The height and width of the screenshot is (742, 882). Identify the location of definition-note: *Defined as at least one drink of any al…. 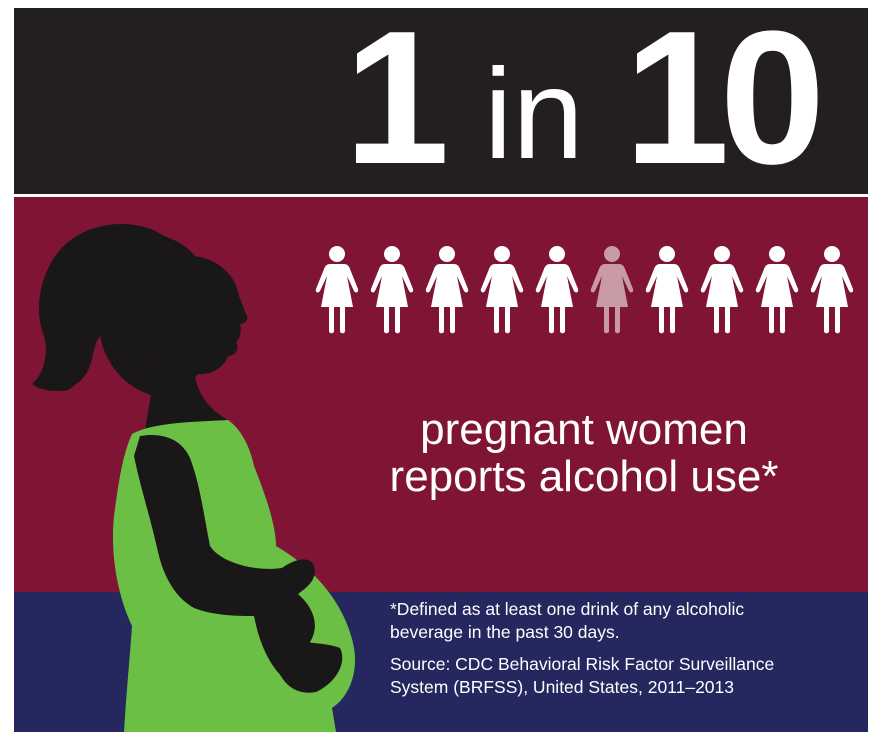
(625, 621).